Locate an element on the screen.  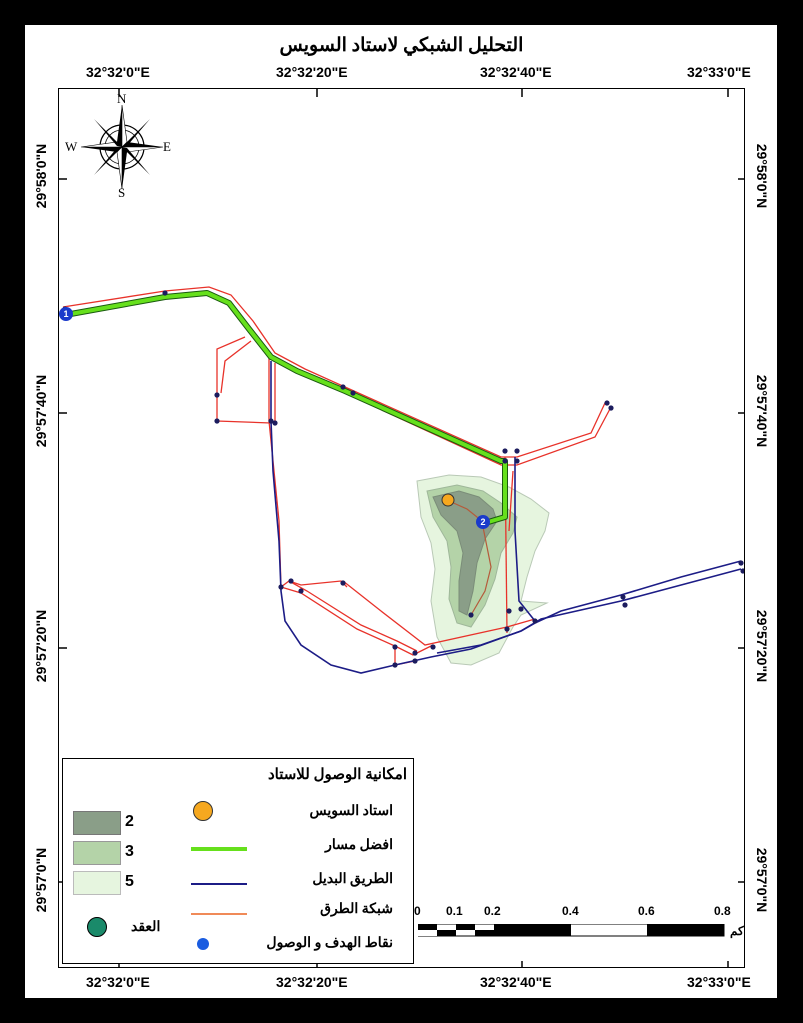
legend-nodes-label: العقد is located at coordinates (146, 927).